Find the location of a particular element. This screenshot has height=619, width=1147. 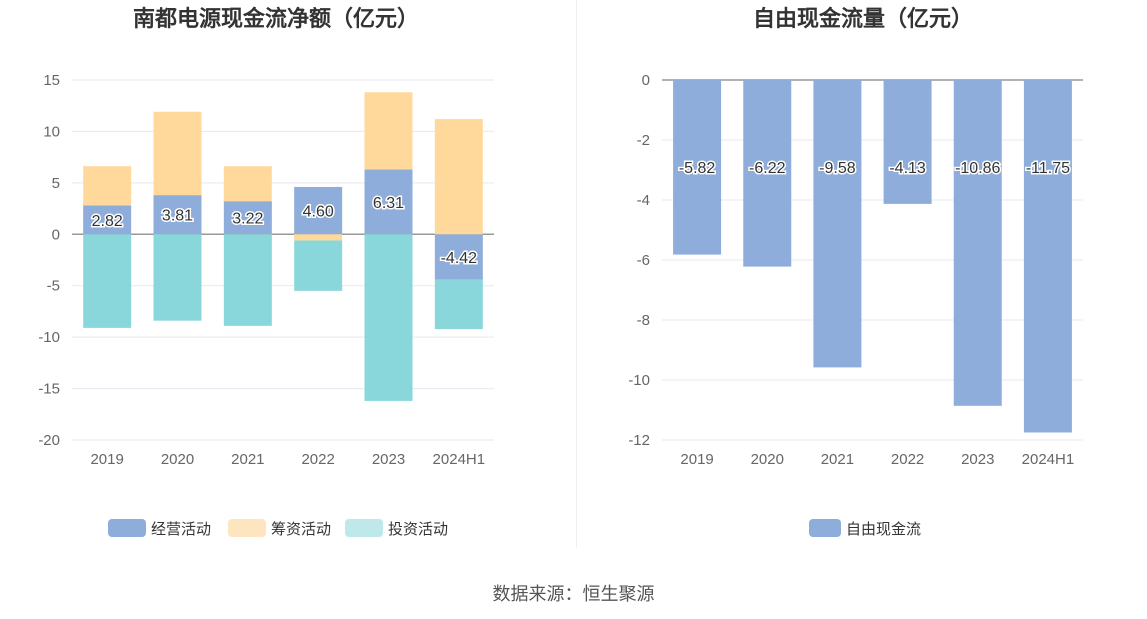

bar-经营活动-2024H1 is located at coordinates (458, 257).